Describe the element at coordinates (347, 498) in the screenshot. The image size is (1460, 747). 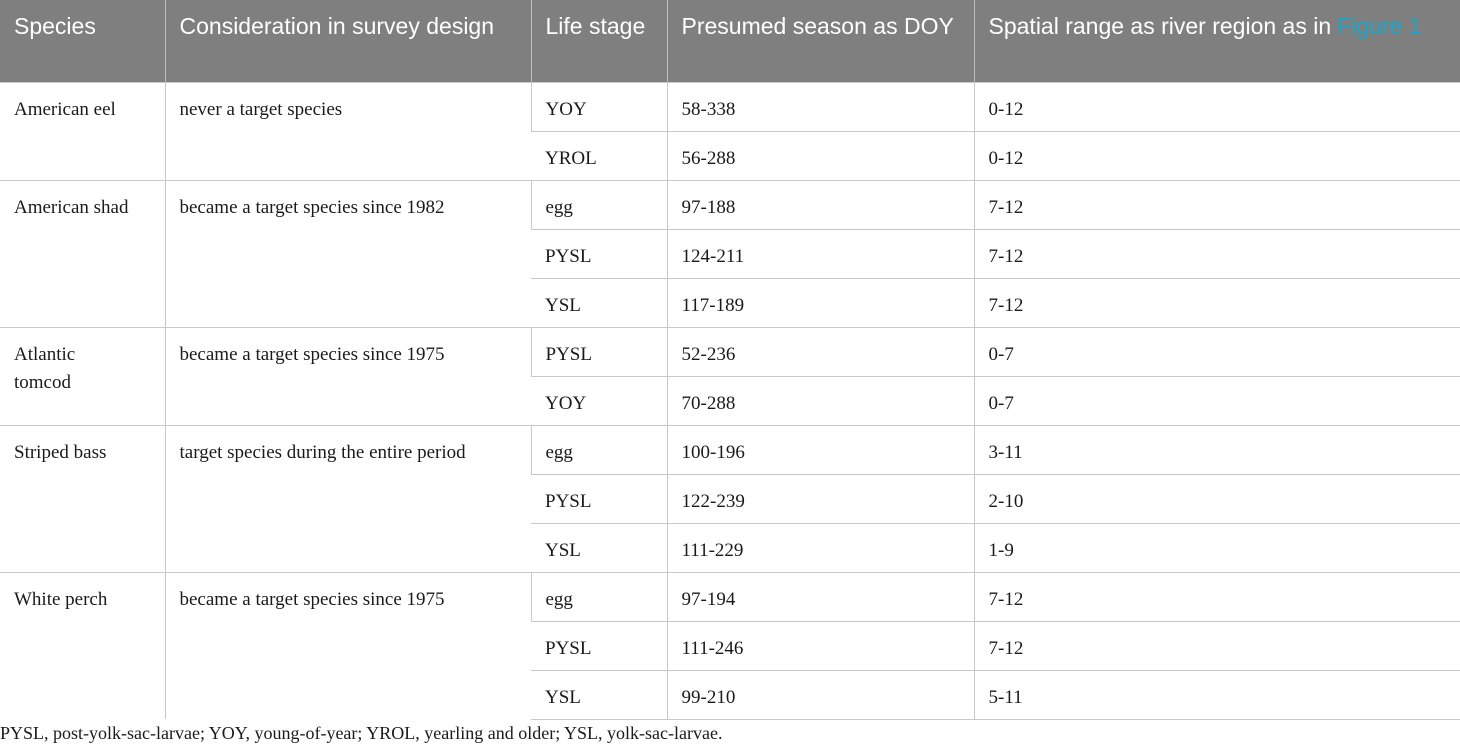
I see `consideration-cell: target species during the entire period` at that location.